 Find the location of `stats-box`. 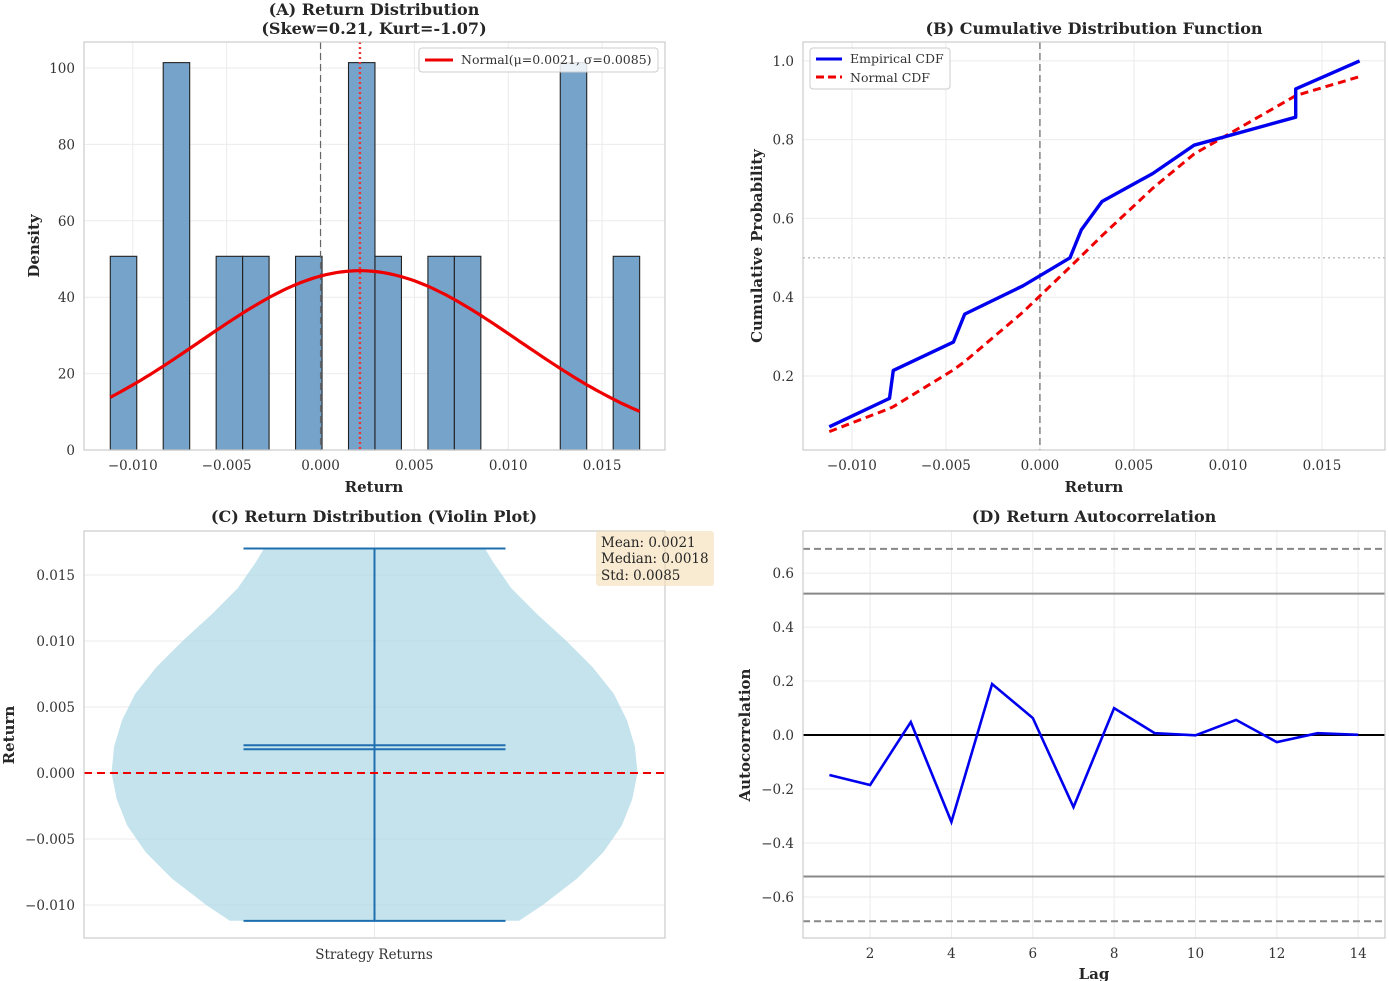

stats-box is located at coordinates (655, 558).